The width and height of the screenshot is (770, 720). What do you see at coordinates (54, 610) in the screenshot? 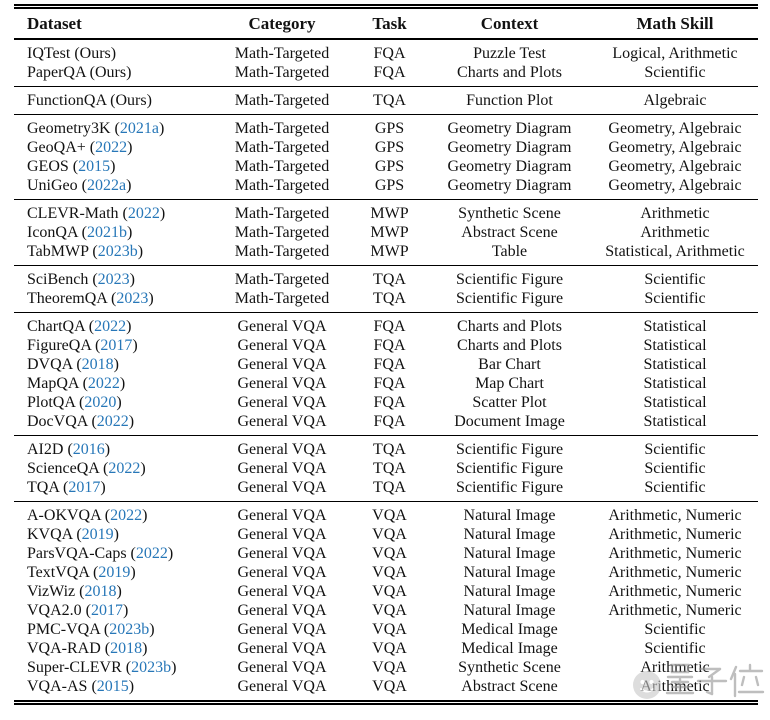
I see `dataset-name: VQA2.0` at bounding box center [54, 610].